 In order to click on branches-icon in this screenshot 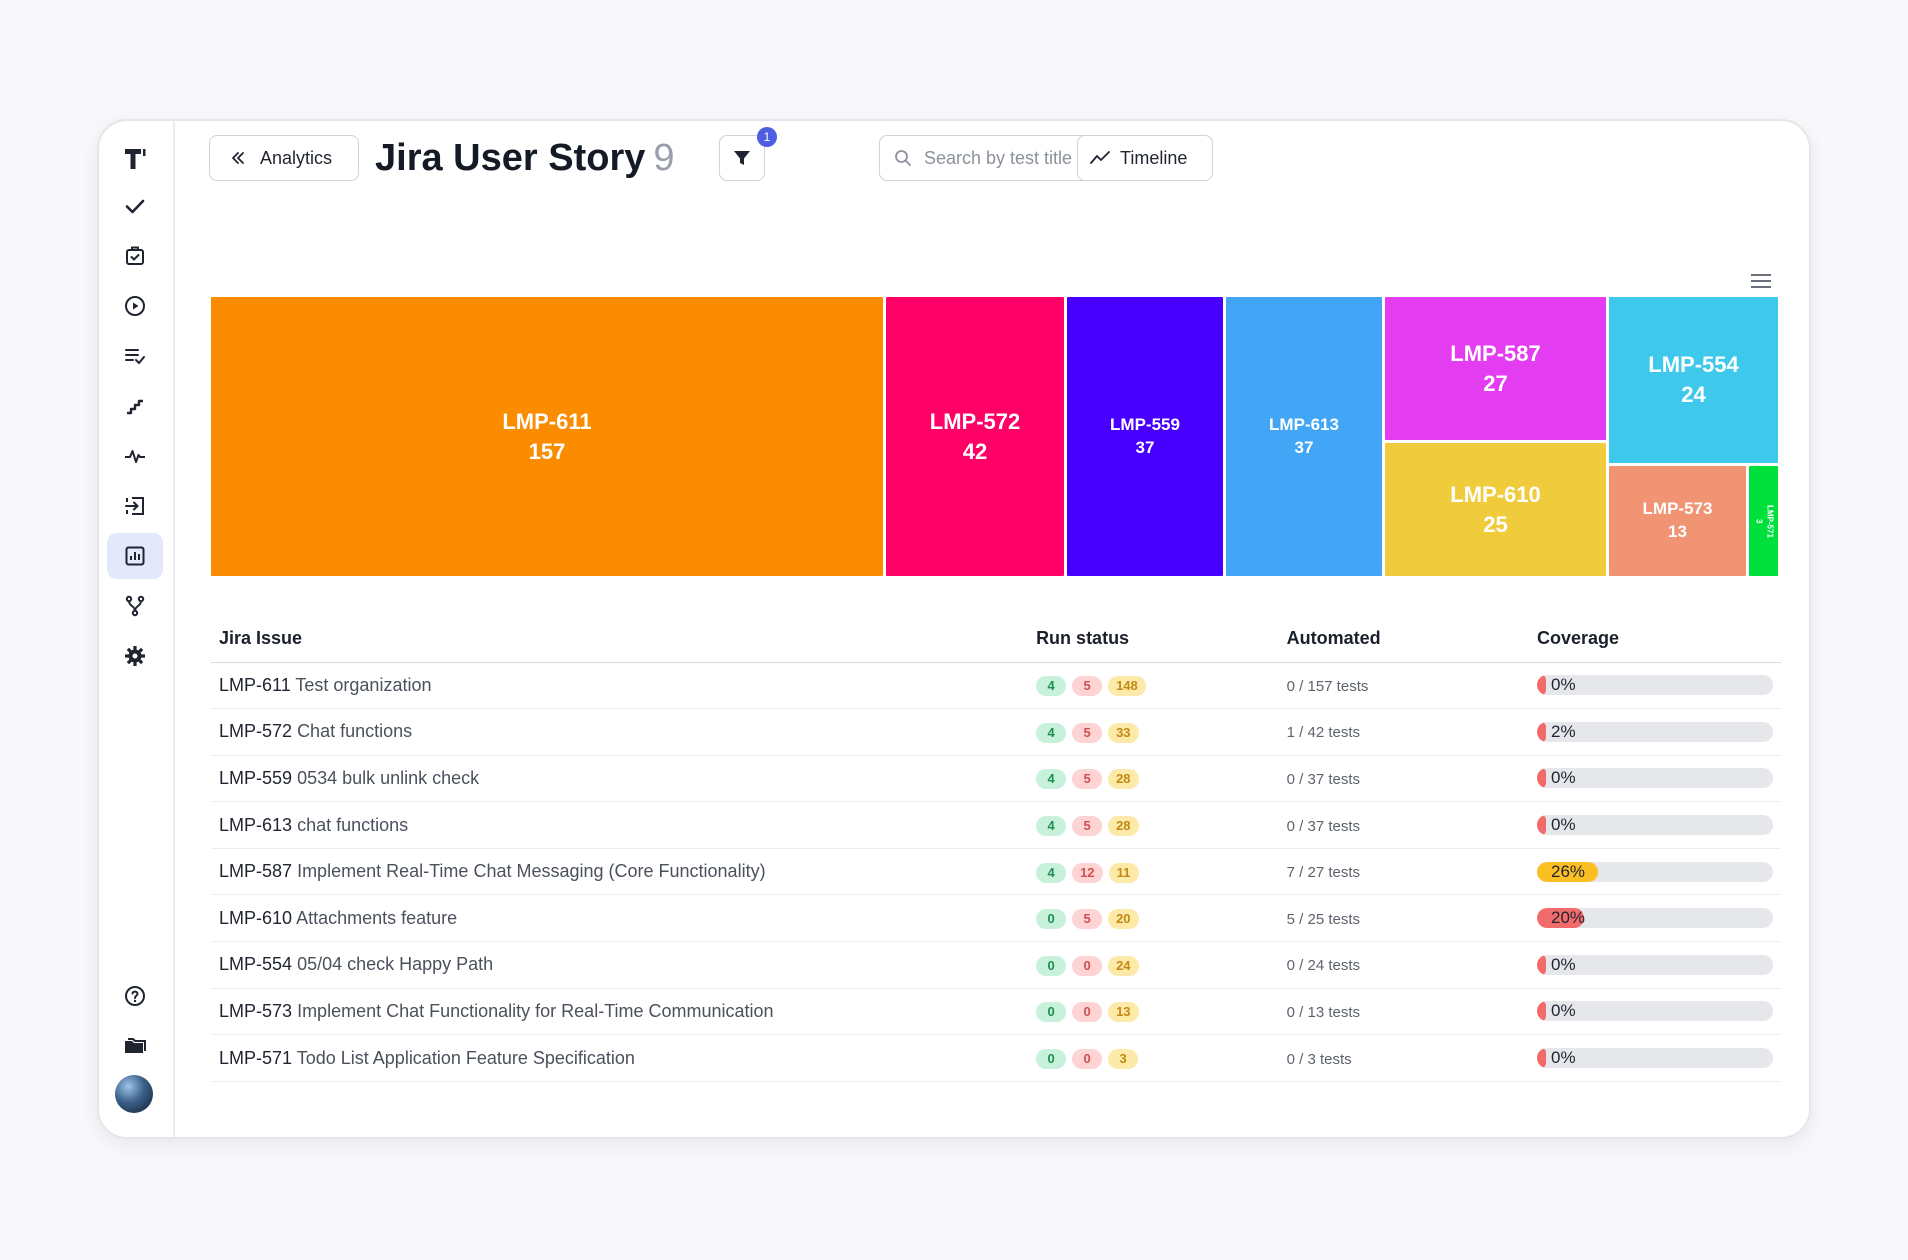, I will do `click(135, 606)`.